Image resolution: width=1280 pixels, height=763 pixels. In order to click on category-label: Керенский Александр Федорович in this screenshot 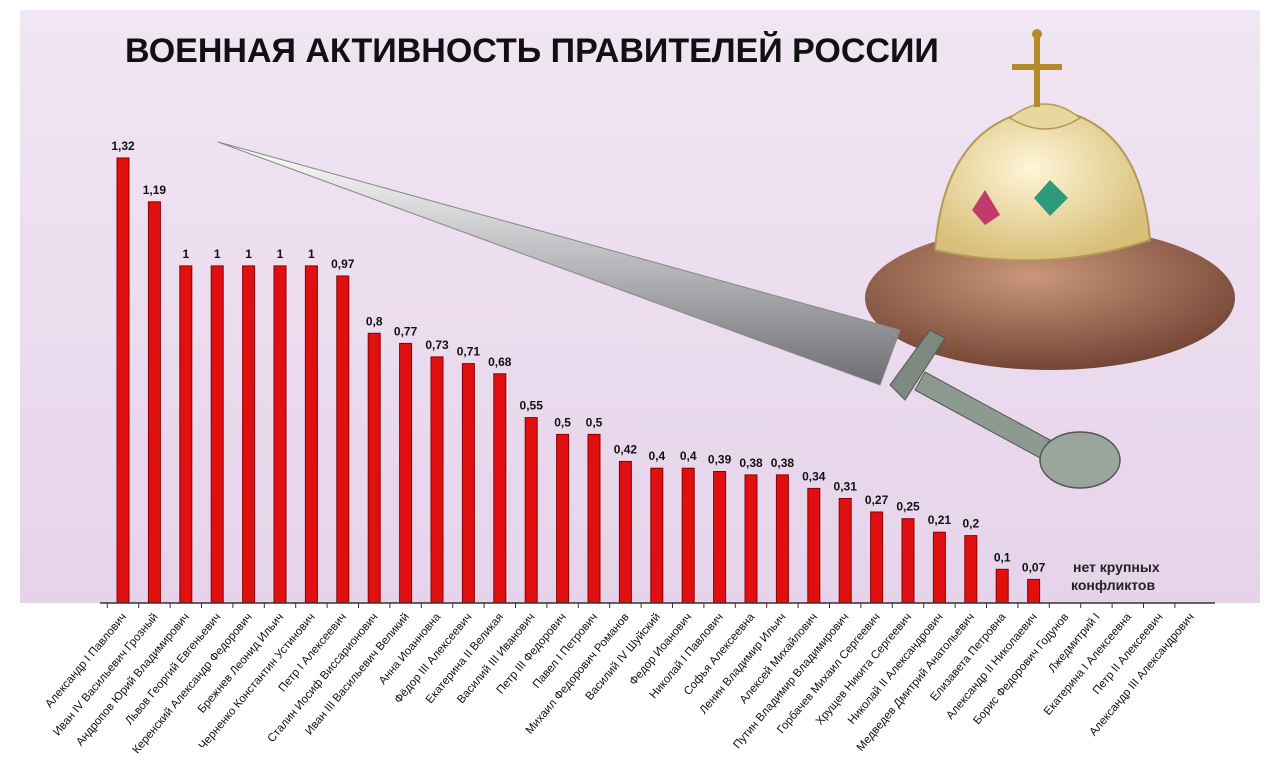, I will do `click(193, 683)`.